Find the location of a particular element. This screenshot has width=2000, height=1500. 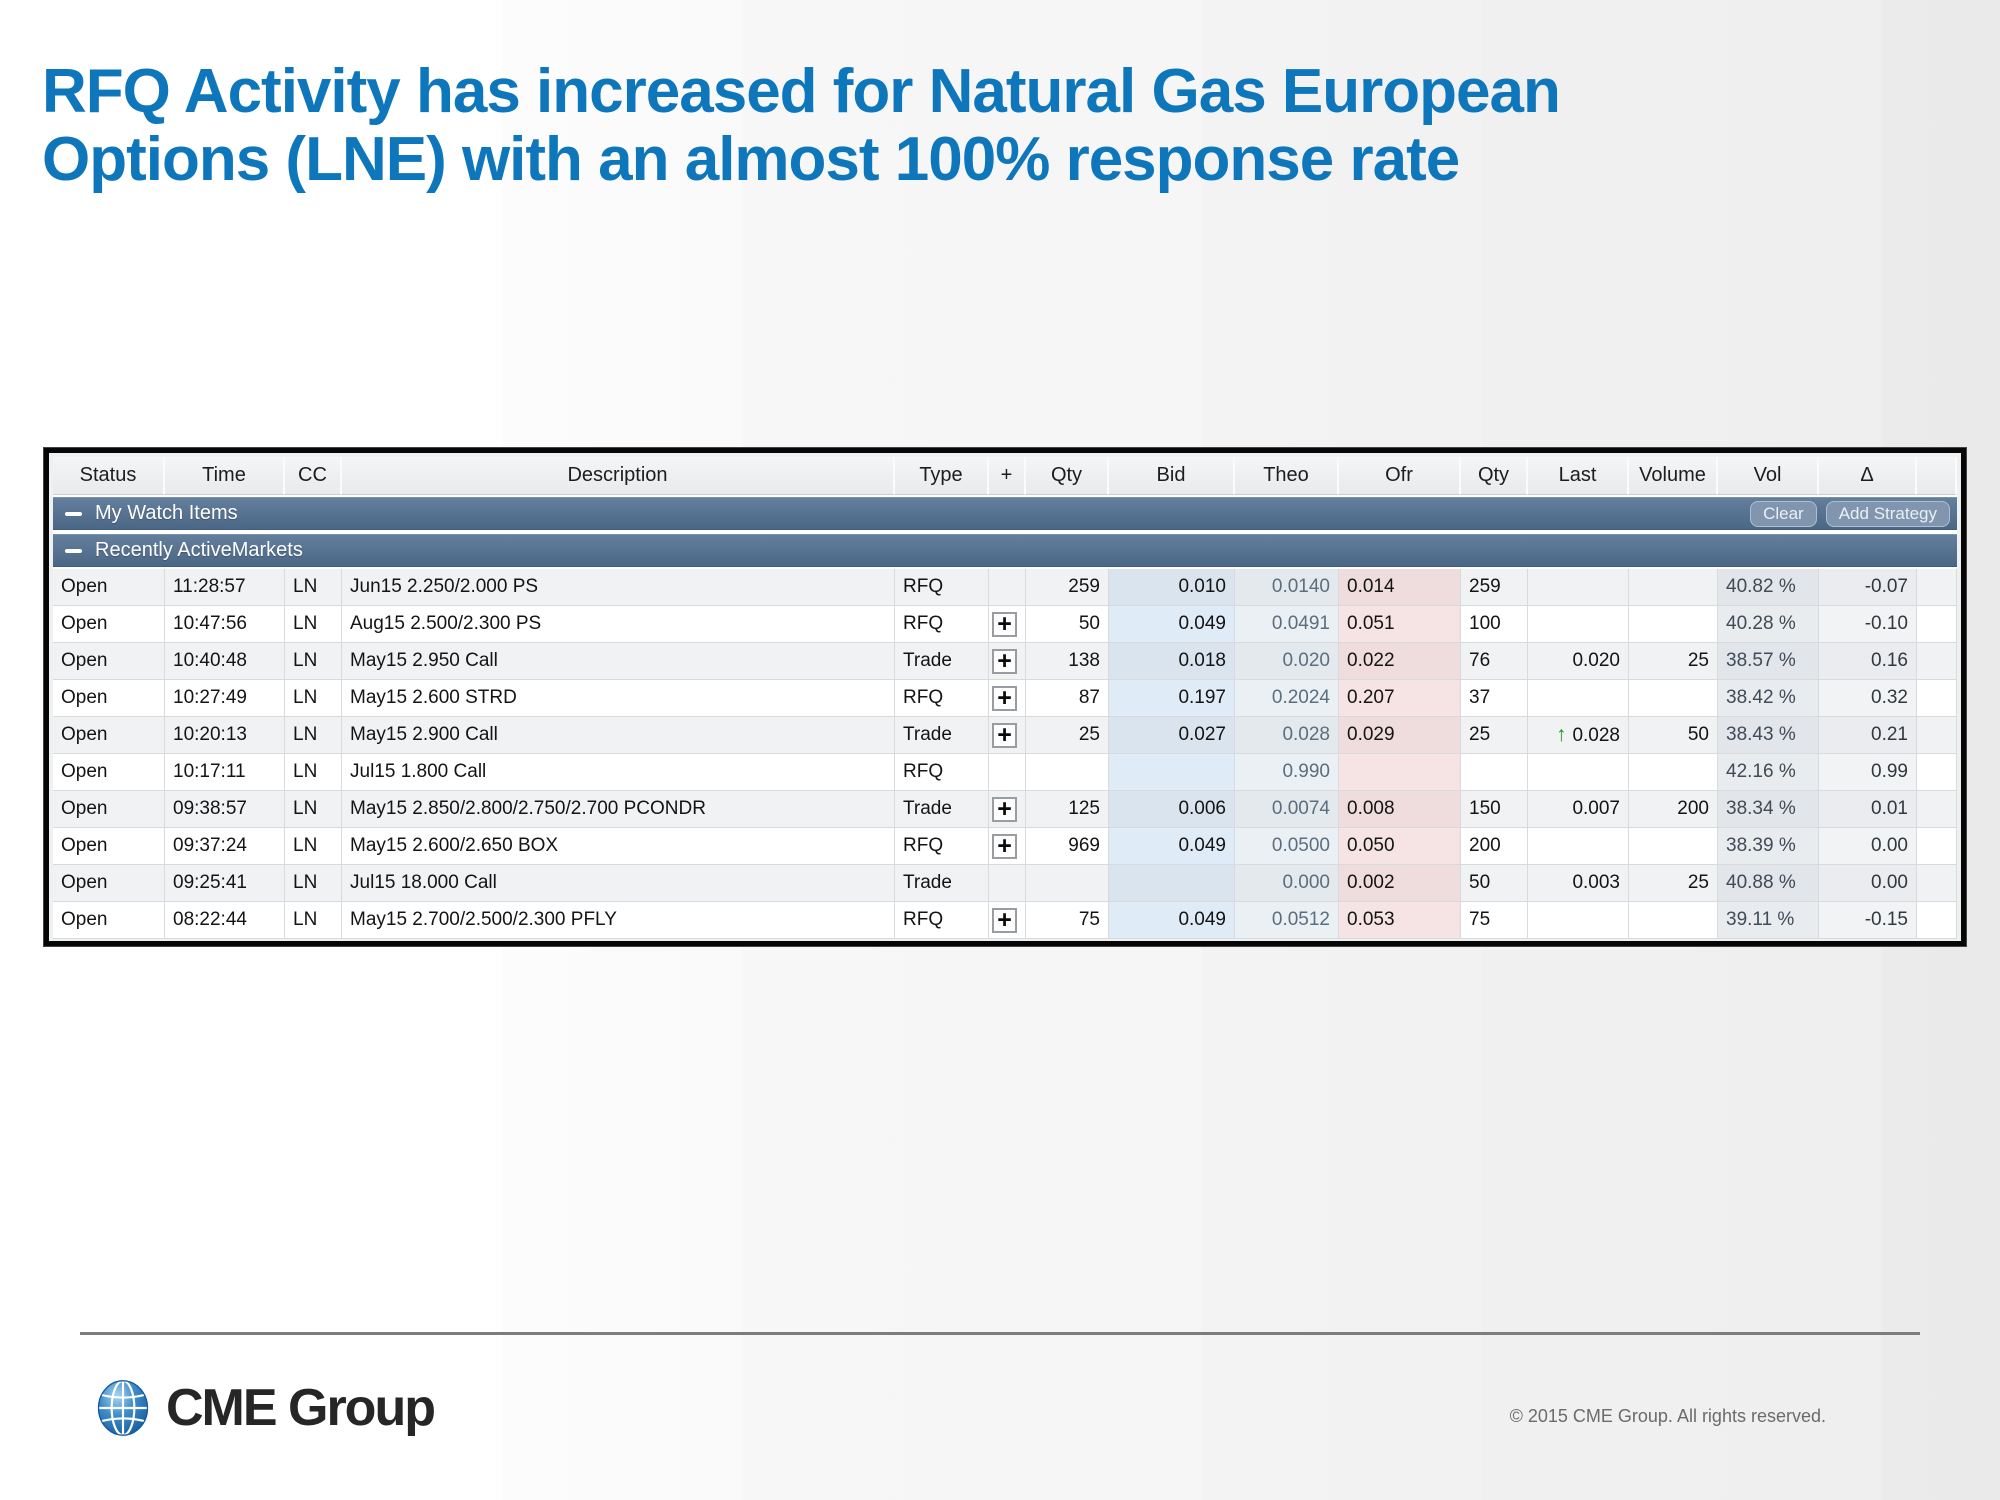

section-row-my-watch-items: My Watch Items Clear Add Strategy is located at coordinates (1005, 513).